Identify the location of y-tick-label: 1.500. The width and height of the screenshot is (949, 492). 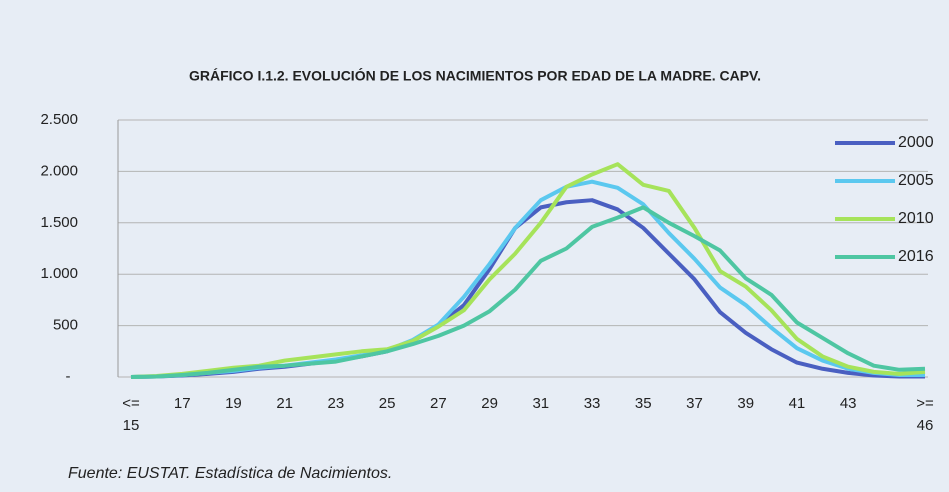
(59, 222).